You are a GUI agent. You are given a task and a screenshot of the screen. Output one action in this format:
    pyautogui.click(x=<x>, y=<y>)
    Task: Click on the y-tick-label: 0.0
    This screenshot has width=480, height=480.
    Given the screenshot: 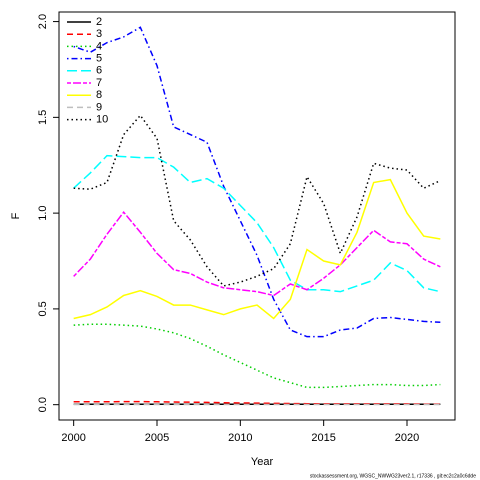 What is the action you would take?
    pyautogui.click(x=43, y=404)
    